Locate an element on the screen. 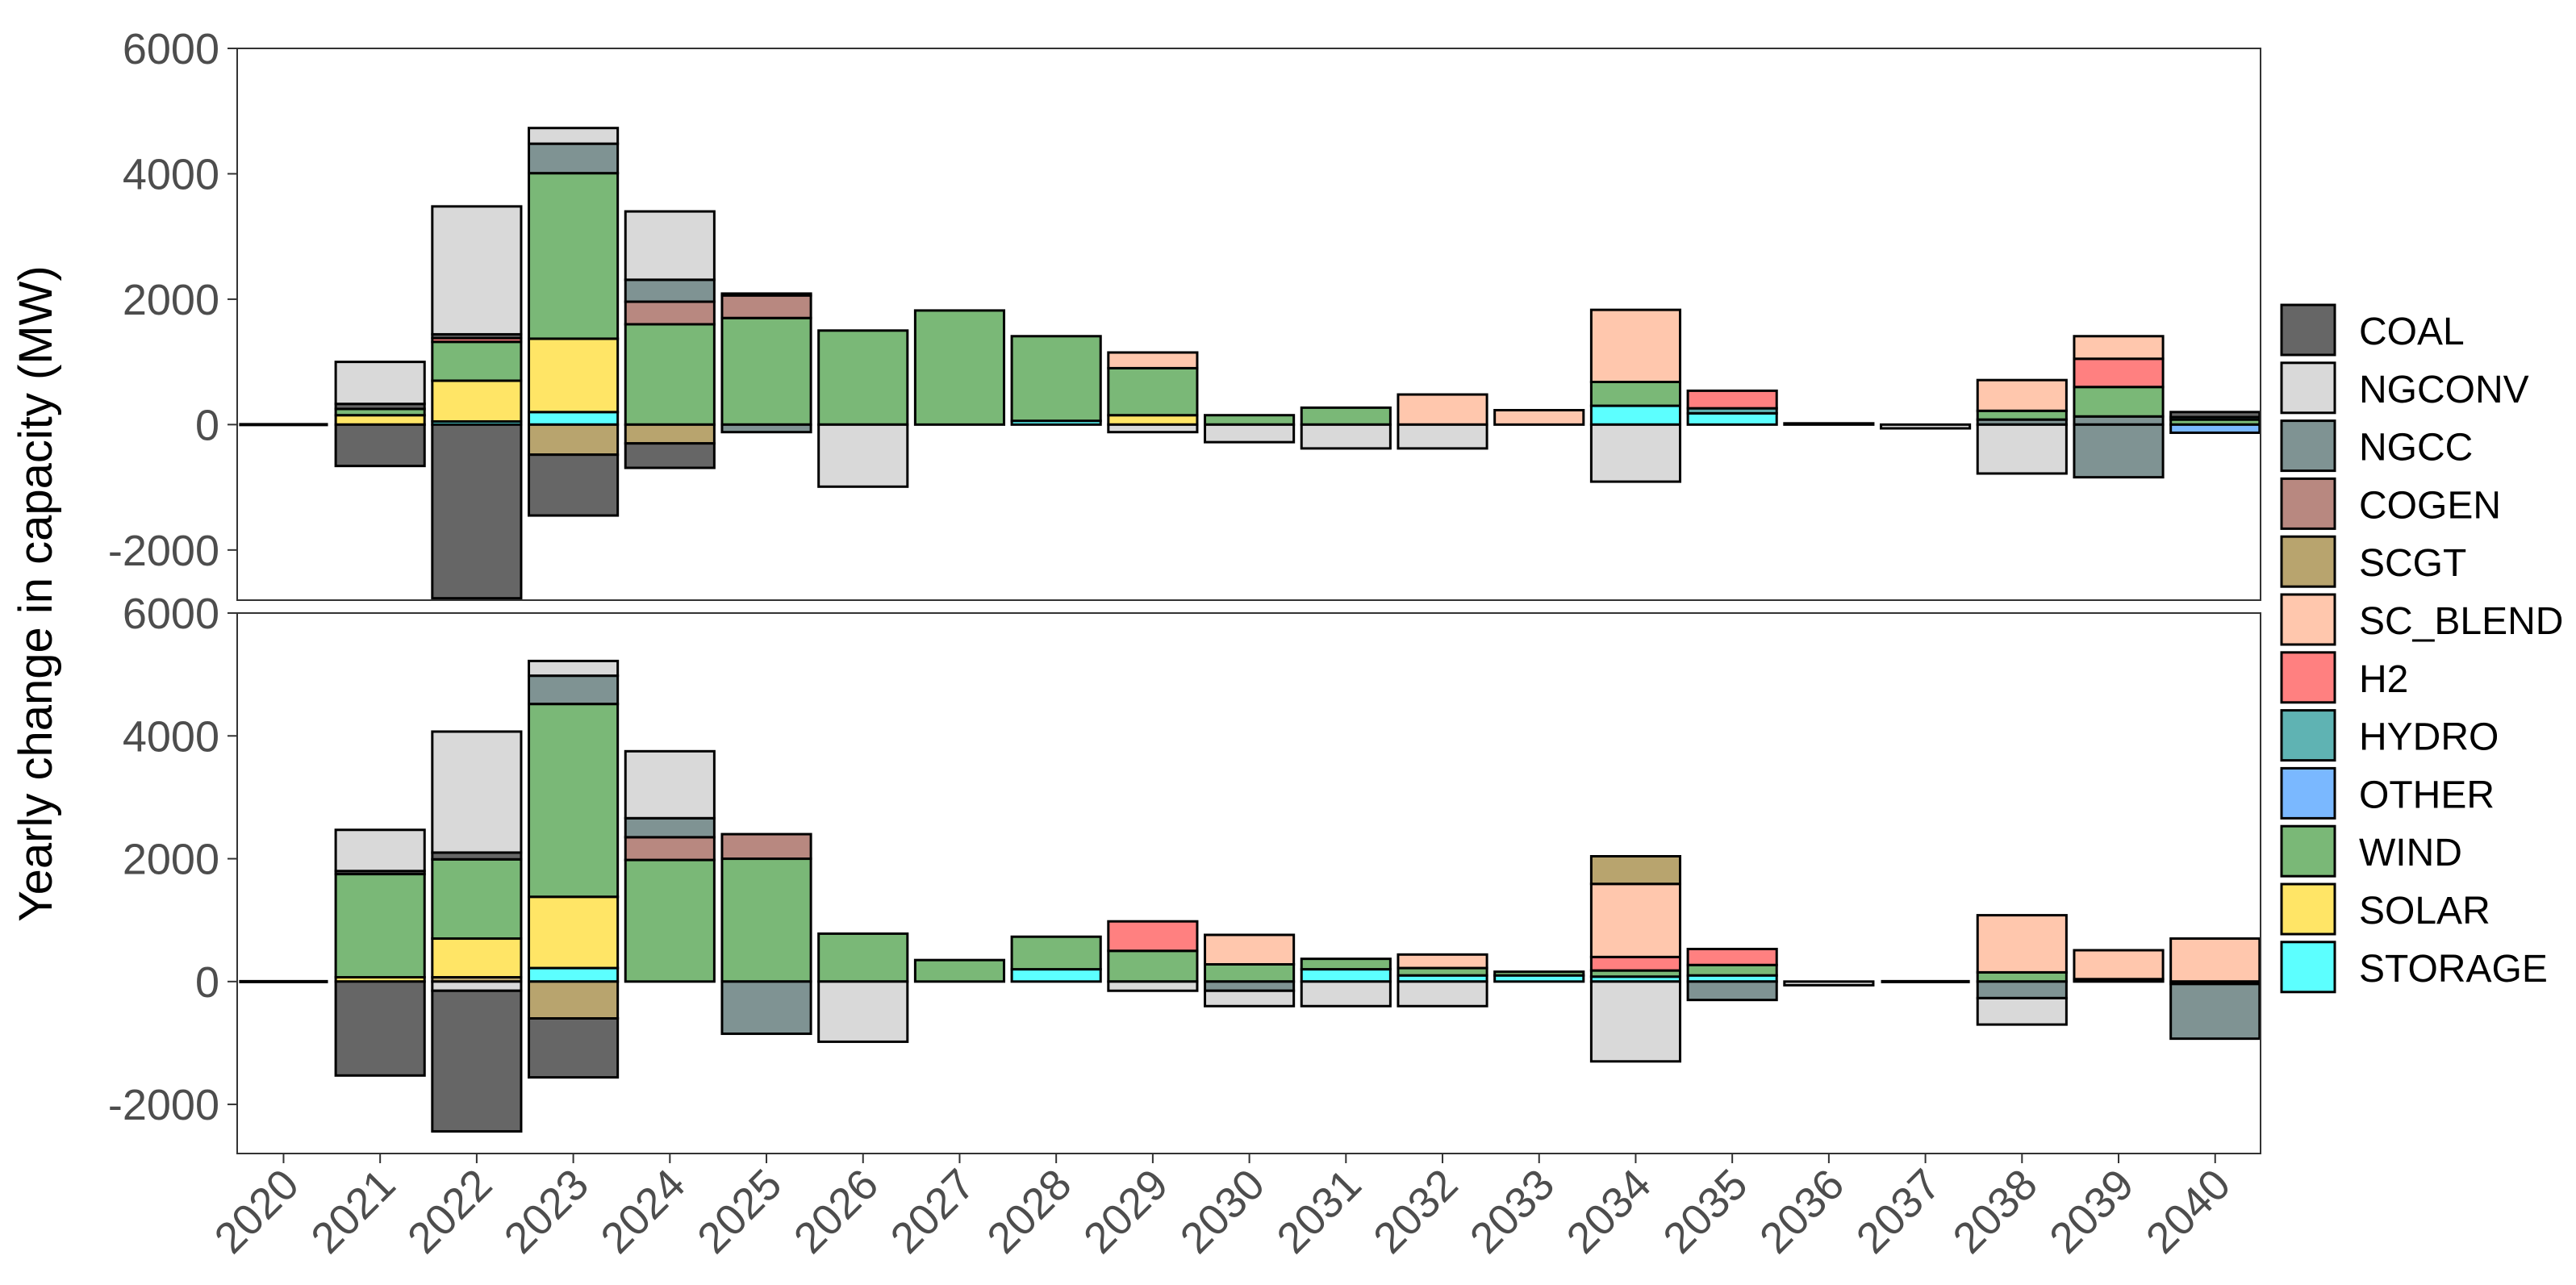 The height and width of the screenshot is (1285, 2576). x-tick-label-2039: 2039 is located at coordinates (2091, 1211).